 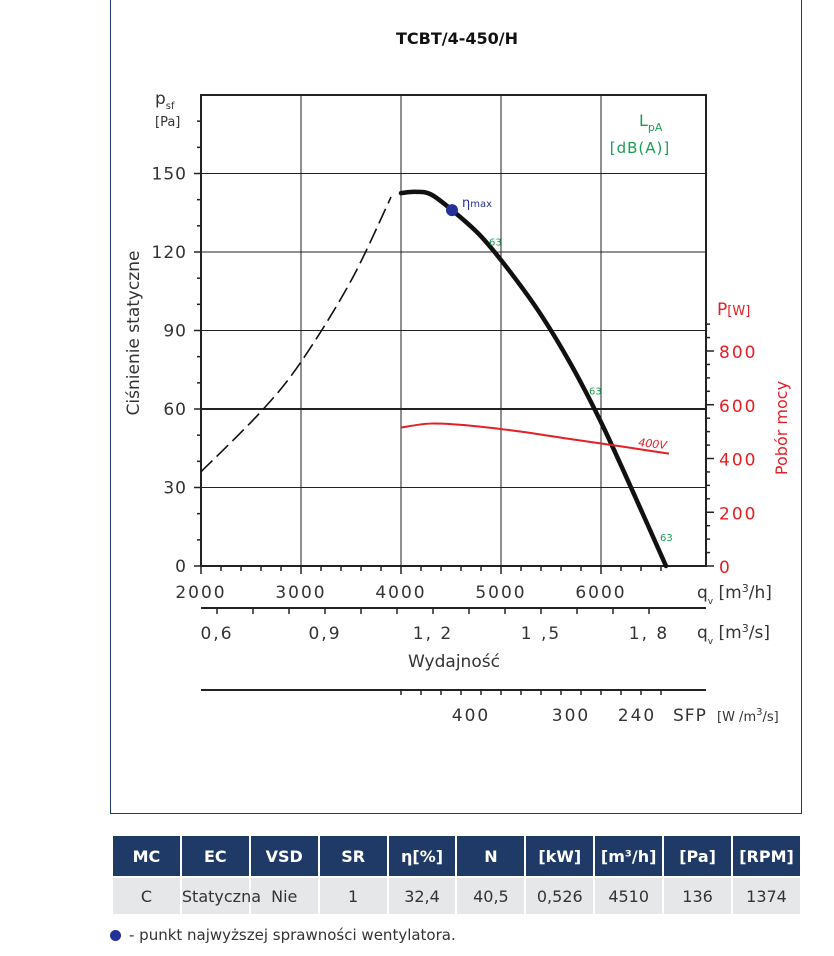 What do you see at coordinates (698, 895) in the screenshot?
I see `cell-pressure: 136` at bounding box center [698, 895].